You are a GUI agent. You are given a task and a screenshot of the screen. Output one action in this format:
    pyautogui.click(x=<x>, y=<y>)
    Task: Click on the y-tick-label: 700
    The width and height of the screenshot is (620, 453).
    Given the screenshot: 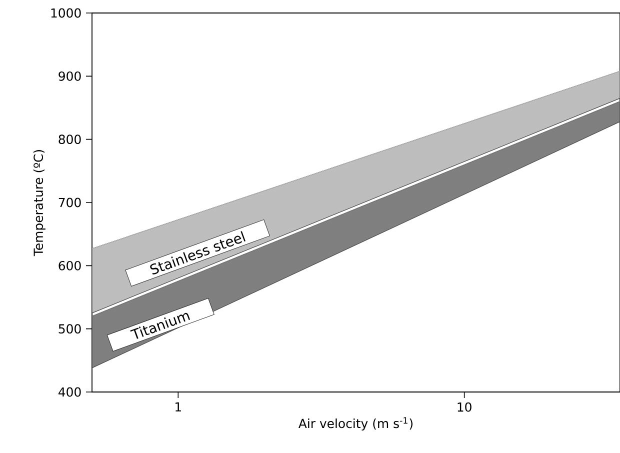 What is the action you would take?
    pyautogui.click(x=69, y=203)
    